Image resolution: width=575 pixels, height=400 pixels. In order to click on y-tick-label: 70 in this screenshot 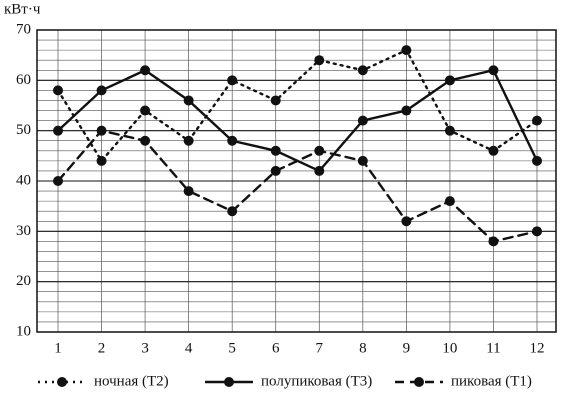, I will do `click(23, 29)`.